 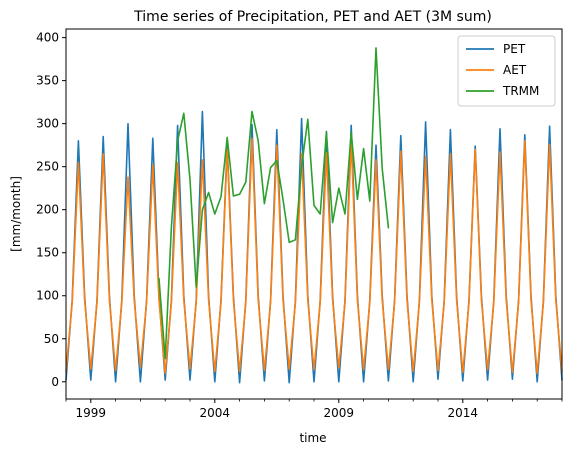 What do you see at coordinates (16, 214) in the screenshot?
I see `y-axis-label: [mm/month]` at bounding box center [16, 214].